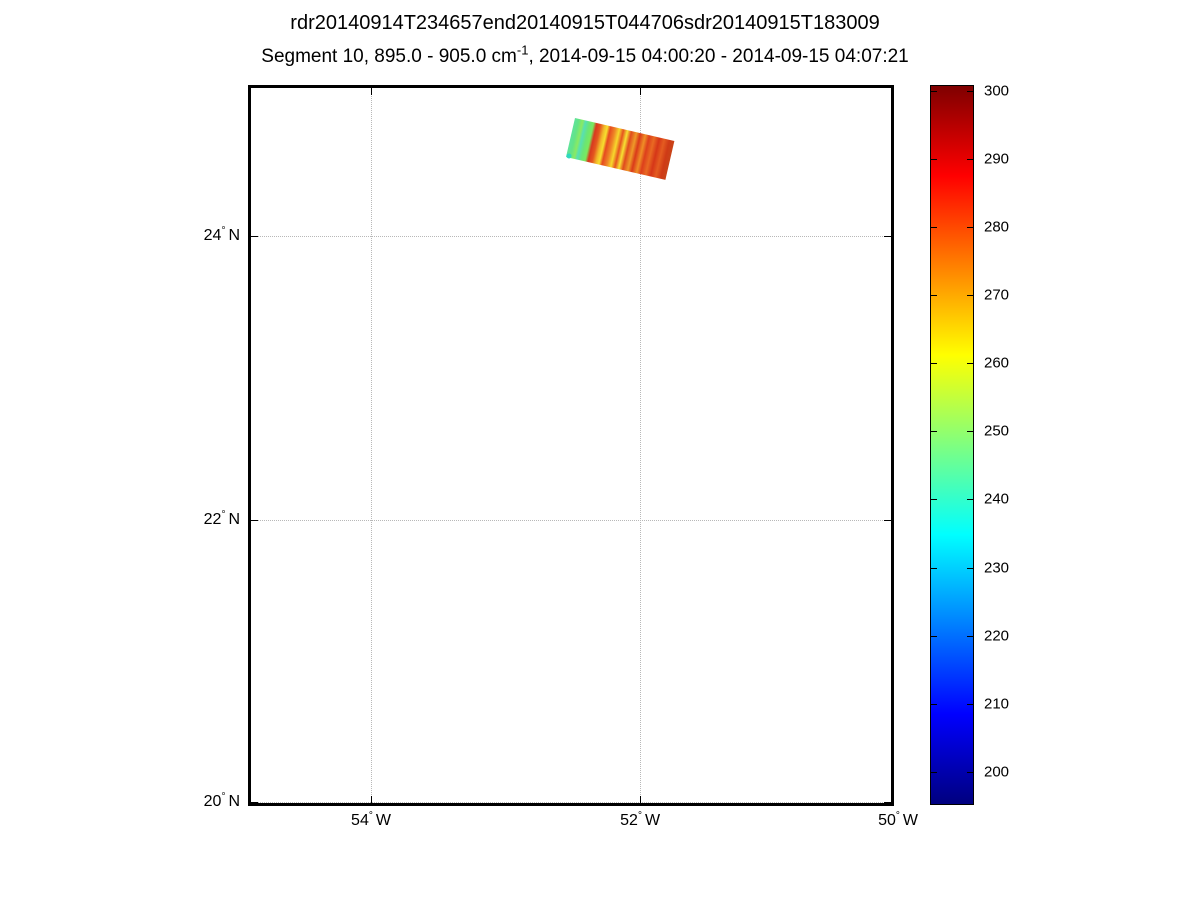 This screenshot has height=900, width=1200. I want to click on subtitle-superscript: -1, so click(522, 50).